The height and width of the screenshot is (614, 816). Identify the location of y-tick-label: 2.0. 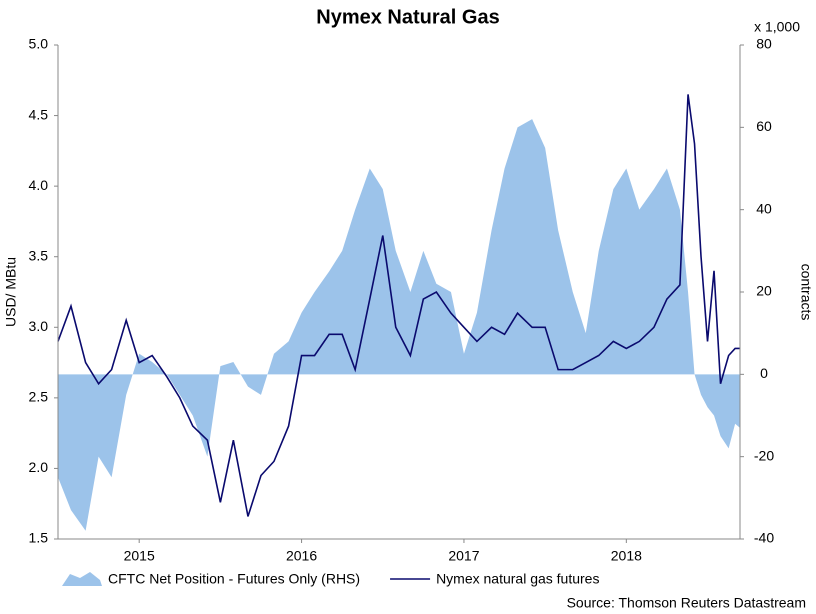
(39, 467).